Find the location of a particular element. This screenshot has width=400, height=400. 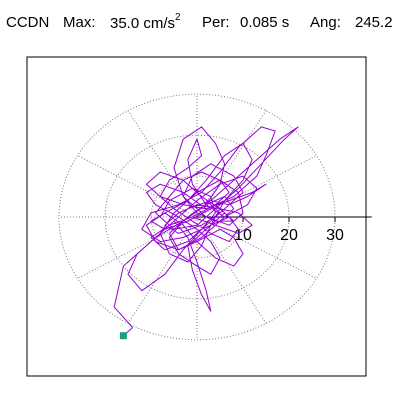

period-label: Per: is located at coordinates (216, 22).